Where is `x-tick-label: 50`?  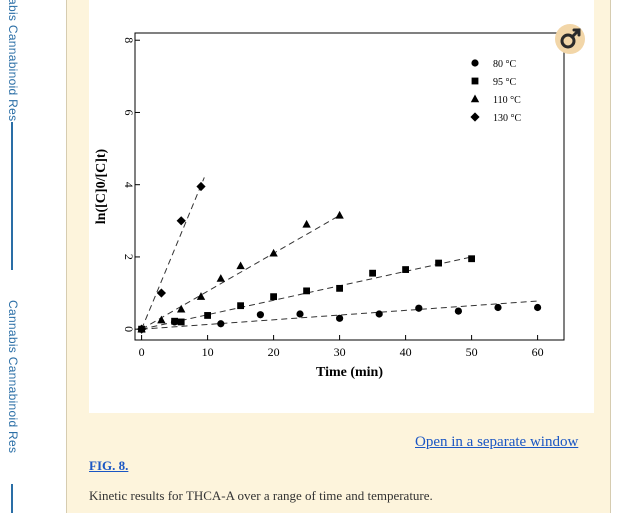
x-tick-label: 50 is located at coordinates (472, 352).